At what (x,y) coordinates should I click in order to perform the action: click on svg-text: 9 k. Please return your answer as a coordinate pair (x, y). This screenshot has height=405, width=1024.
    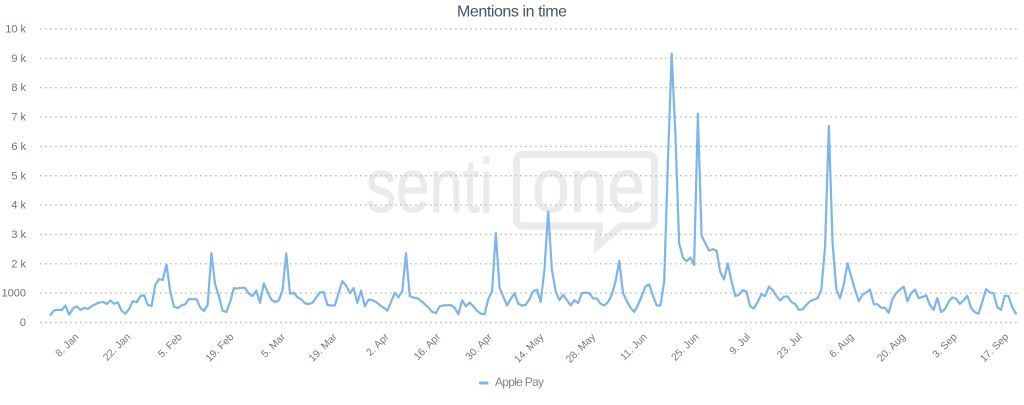
    Looking at the image, I should click on (18, 59).